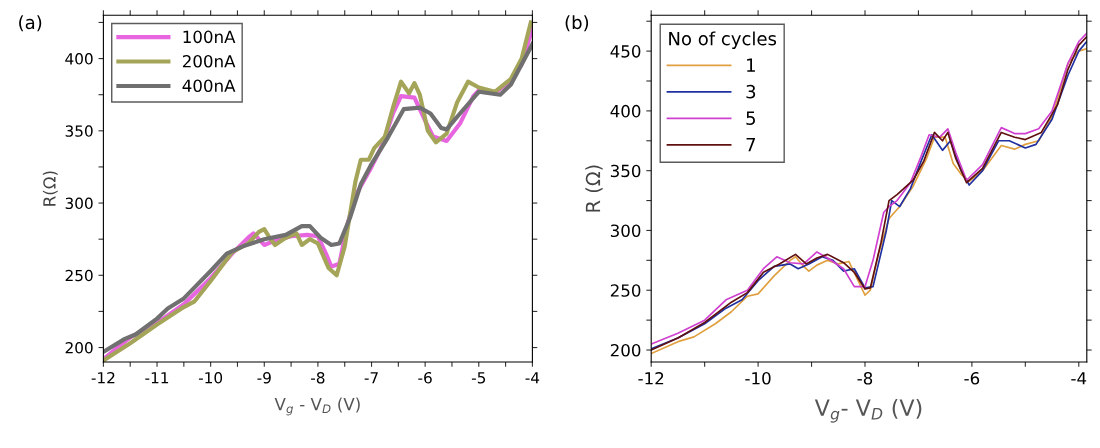 This screenshot has width=1100, height=448. What do you see at coordinates (751, 145) in the screenshot?
I see `legend-label: 7` at bounding box center [751, 145].